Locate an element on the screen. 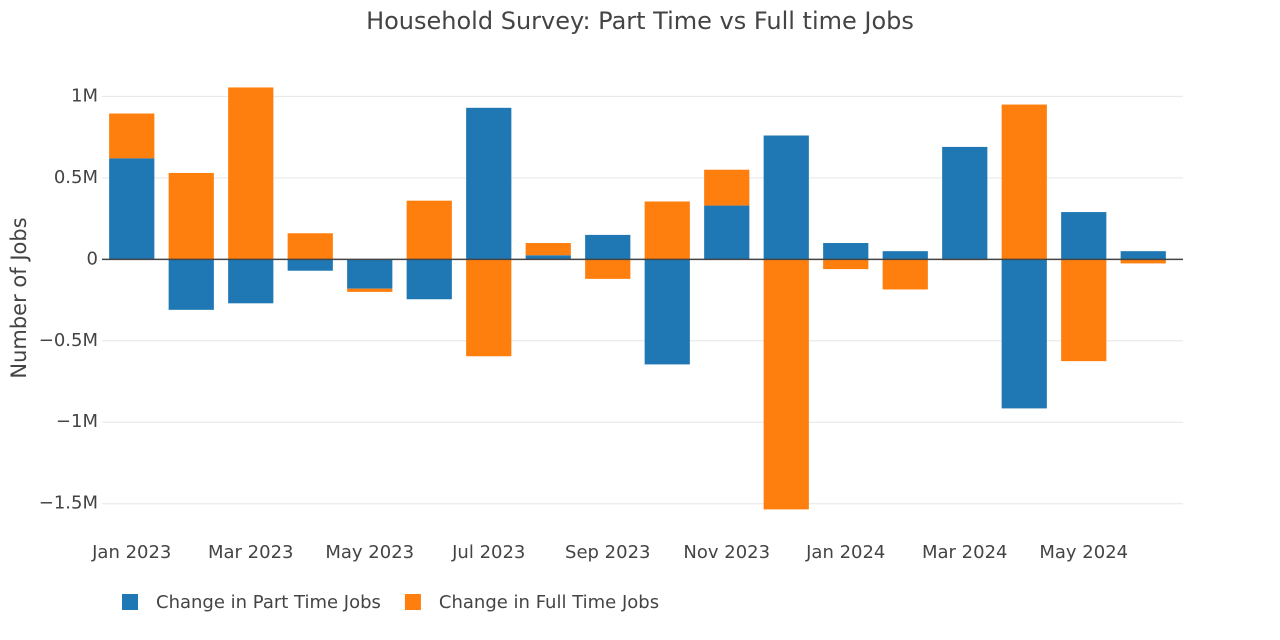 The height and width of the screenshot is (640, 1280). y-tick-label: 1M is located at coordinates (84, 95).